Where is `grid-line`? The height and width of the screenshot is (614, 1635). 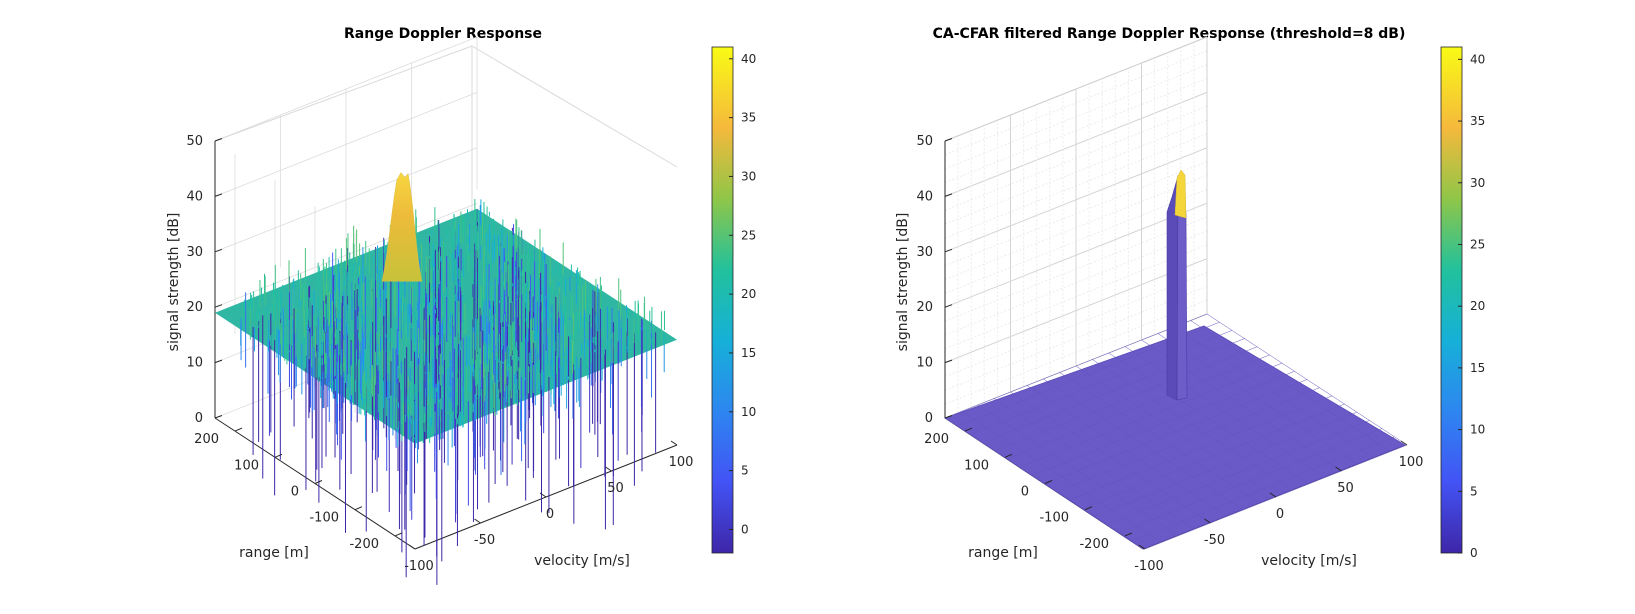 grid-line is located at coordinates (1076, 89).